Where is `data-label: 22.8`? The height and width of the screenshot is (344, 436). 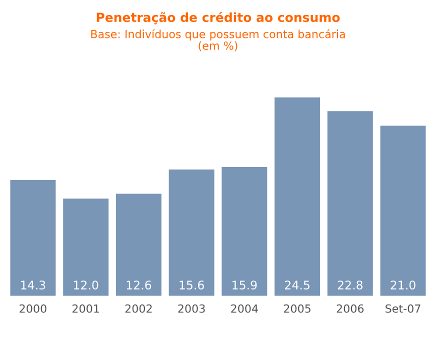
data-label: 22.8 is located at coordinates (350, 285).